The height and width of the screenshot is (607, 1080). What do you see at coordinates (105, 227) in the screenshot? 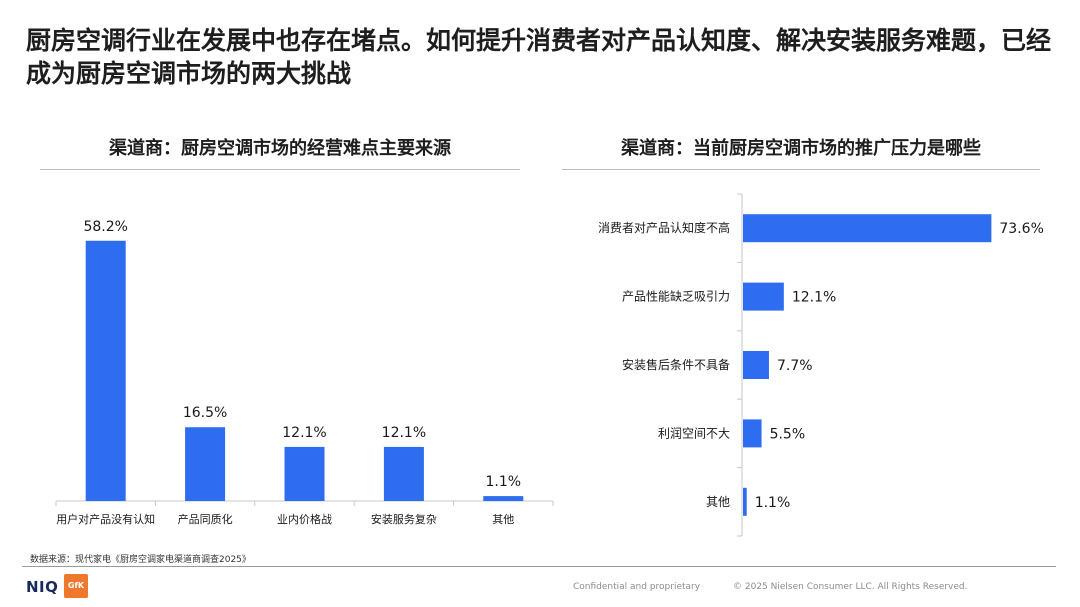
I see `left-bar-value-label: 58.2%` at bounding box center [105, 227].